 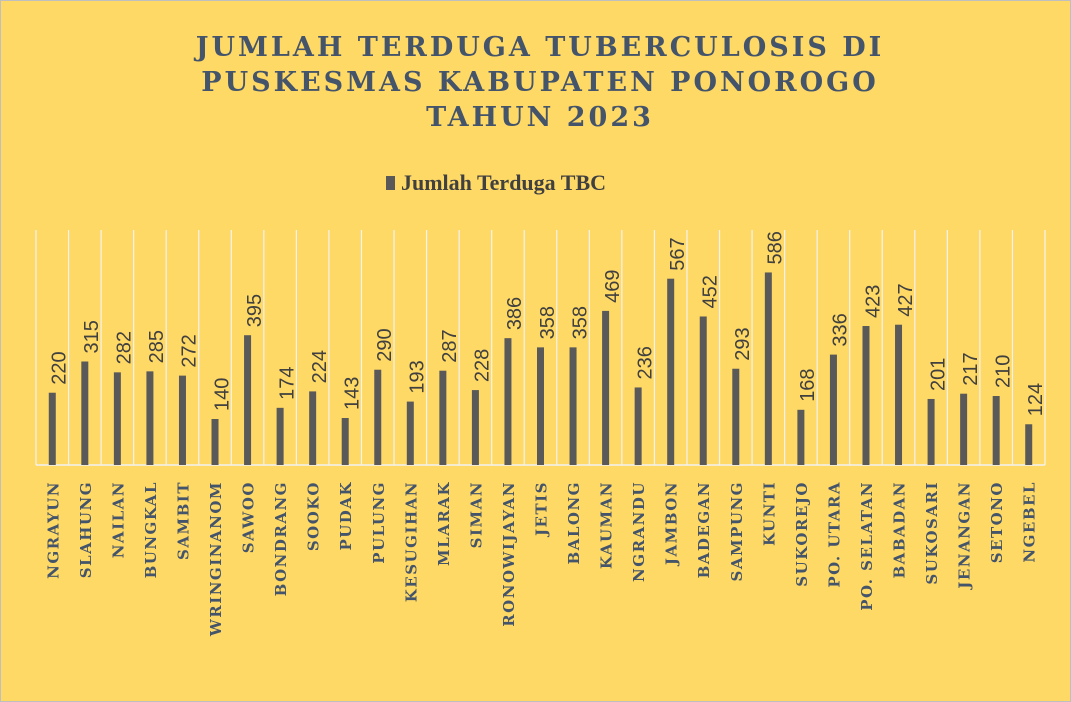 What do you see at coordinates (1036, 399) in the screenshot?
I see `data-label: 124` at bounding box center [1036, 399].